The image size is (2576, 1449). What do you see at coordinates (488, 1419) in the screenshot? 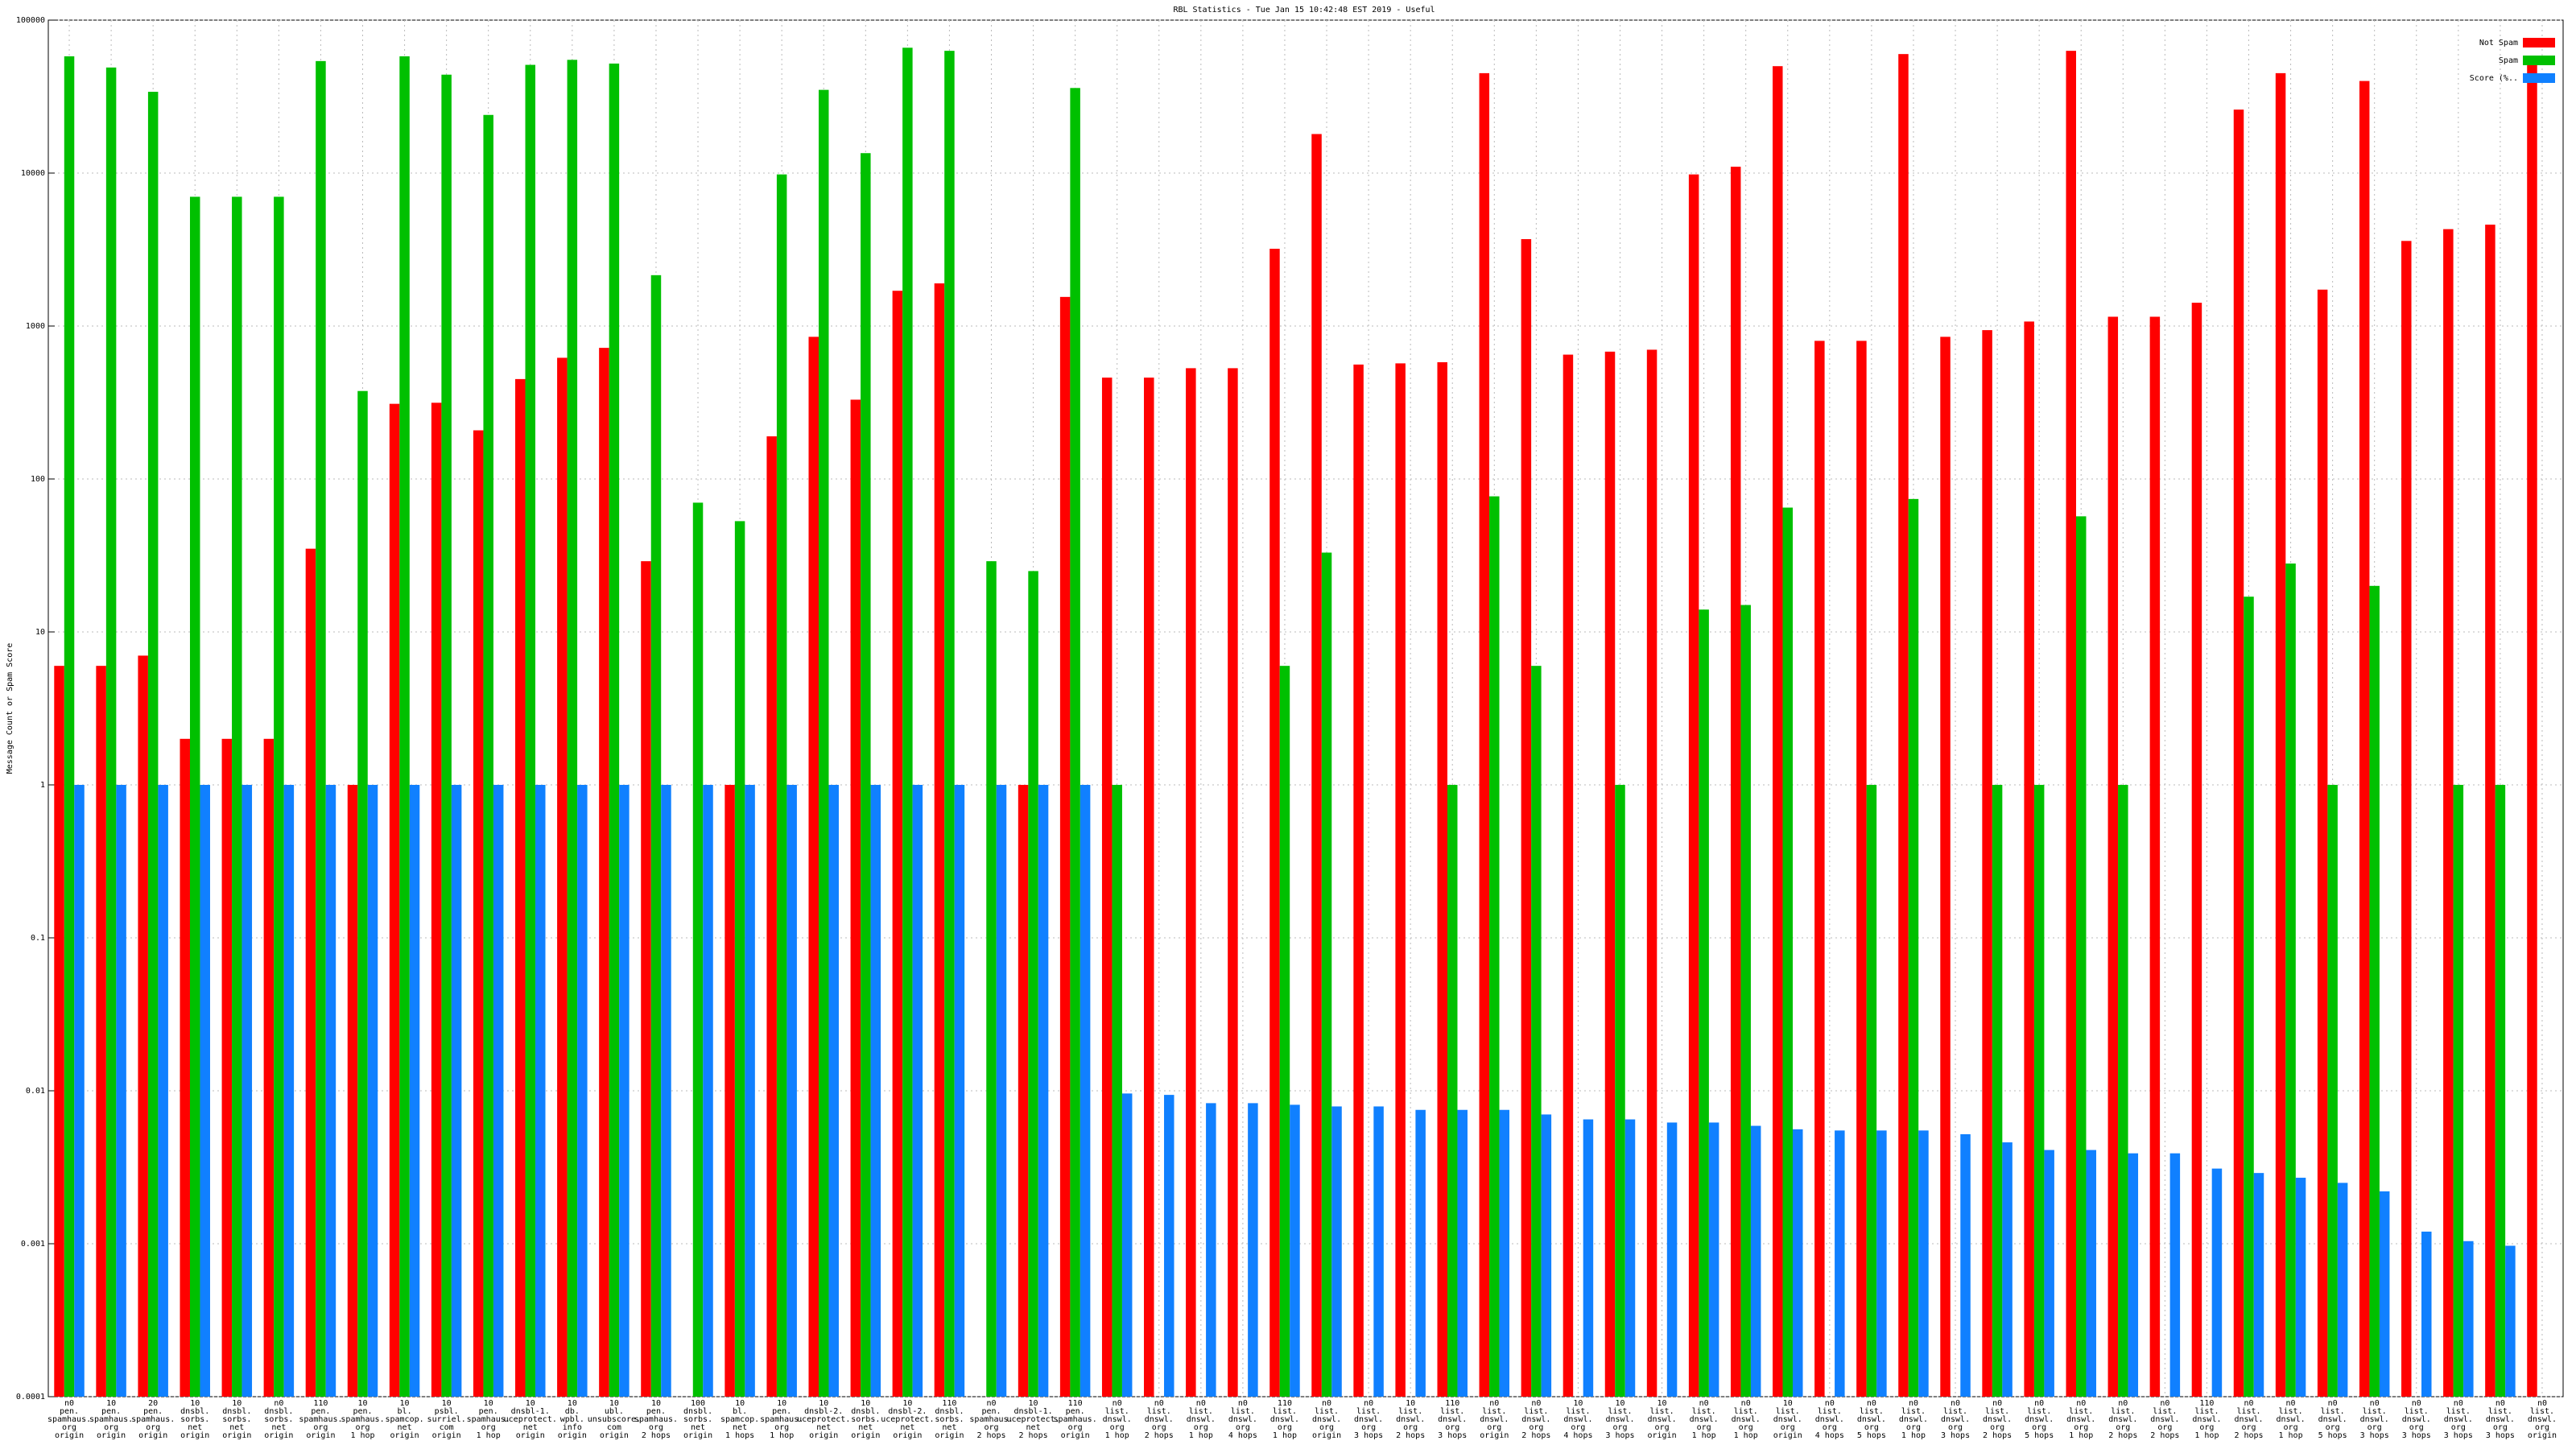
I see `x-tick-label: 10 pen. spamhaus. org 1 hop` at bounding box center [488, 1419].